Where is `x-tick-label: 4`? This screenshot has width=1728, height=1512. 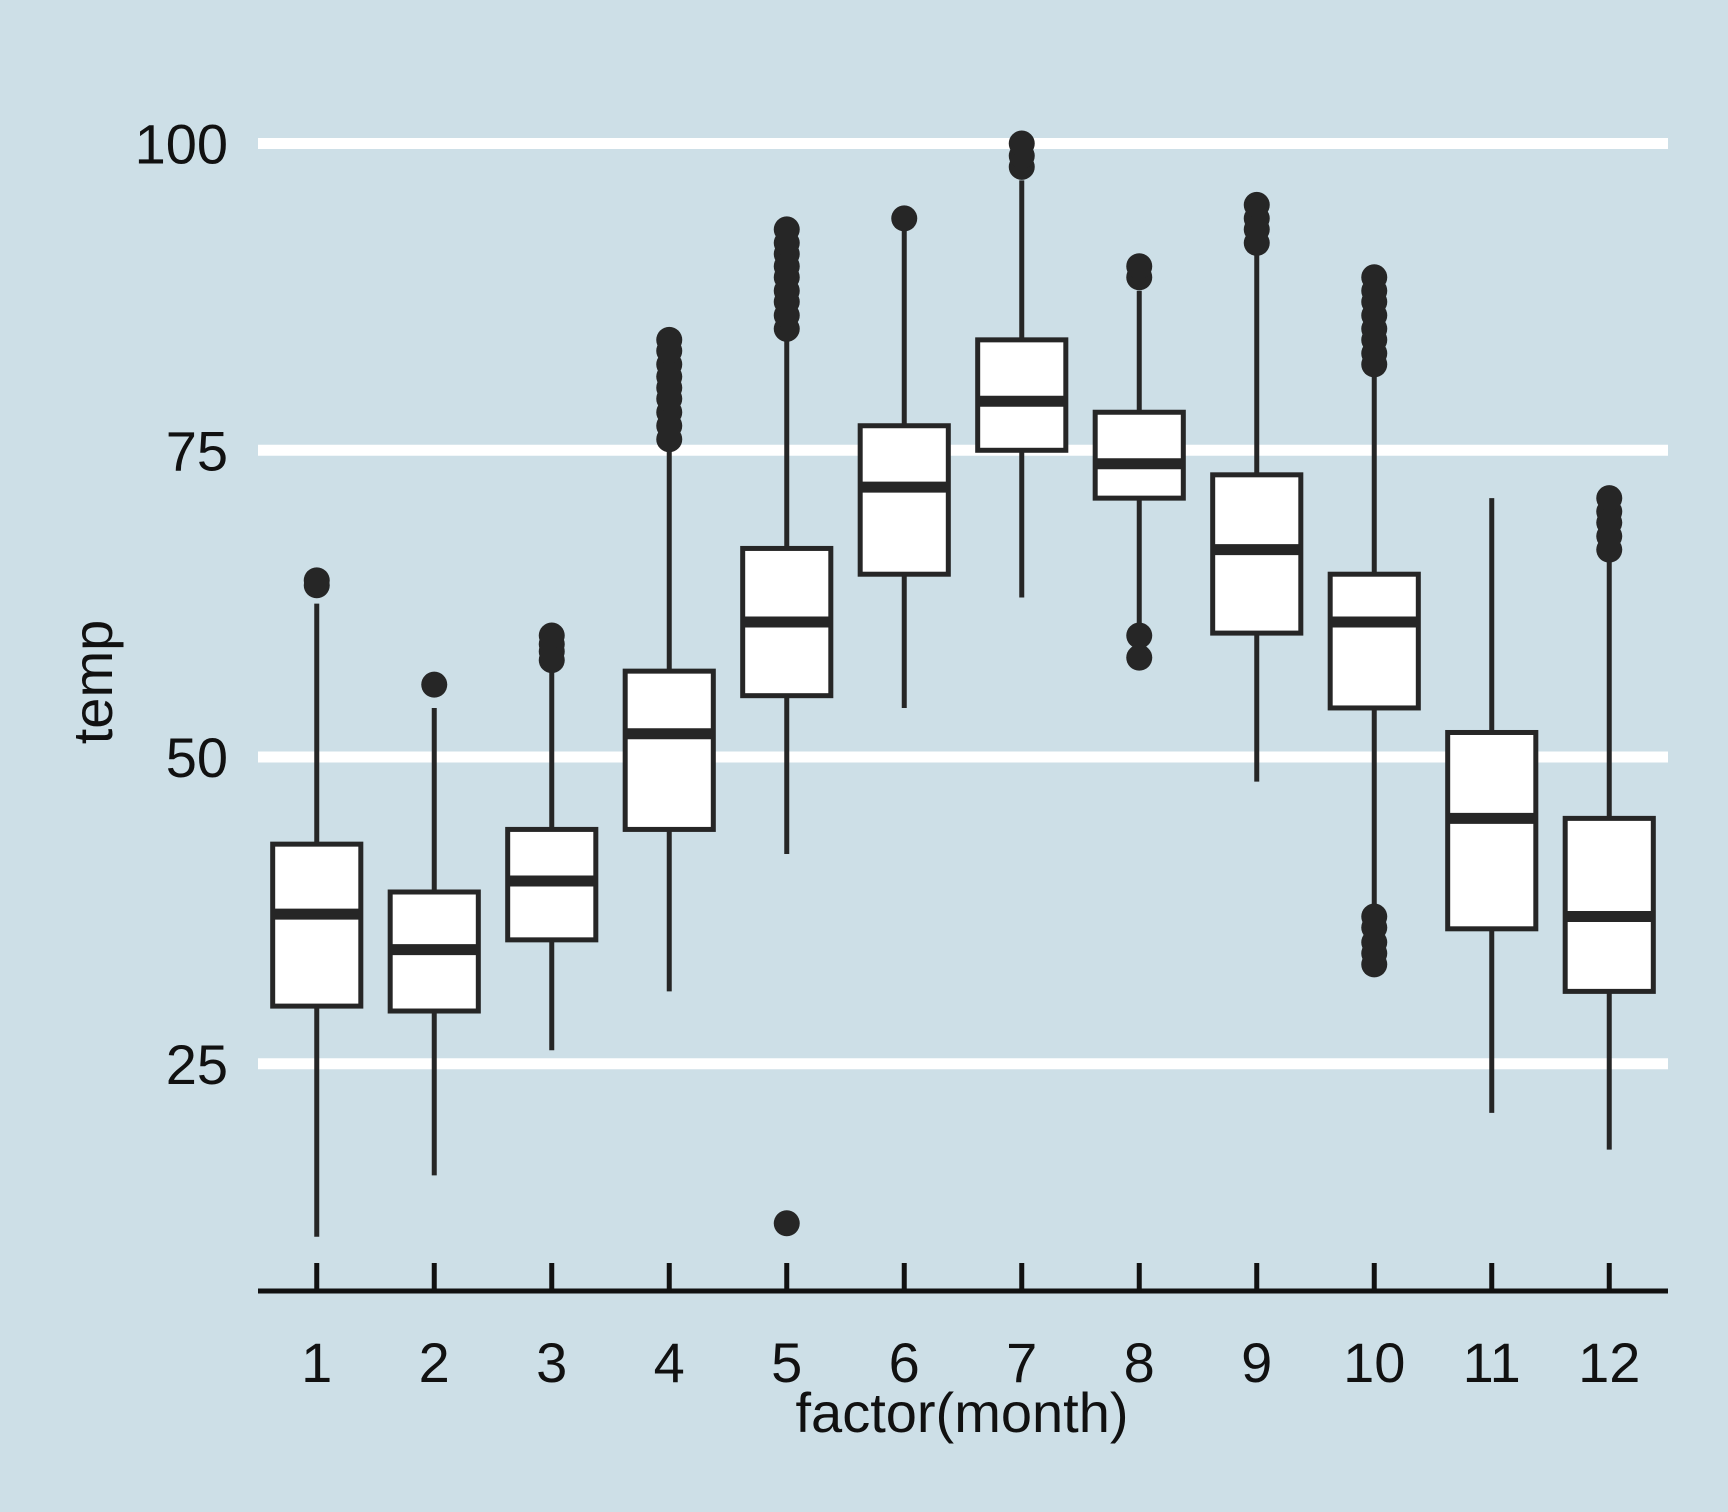 x-tick-label: 4 is located at coordinates (669, 1362).